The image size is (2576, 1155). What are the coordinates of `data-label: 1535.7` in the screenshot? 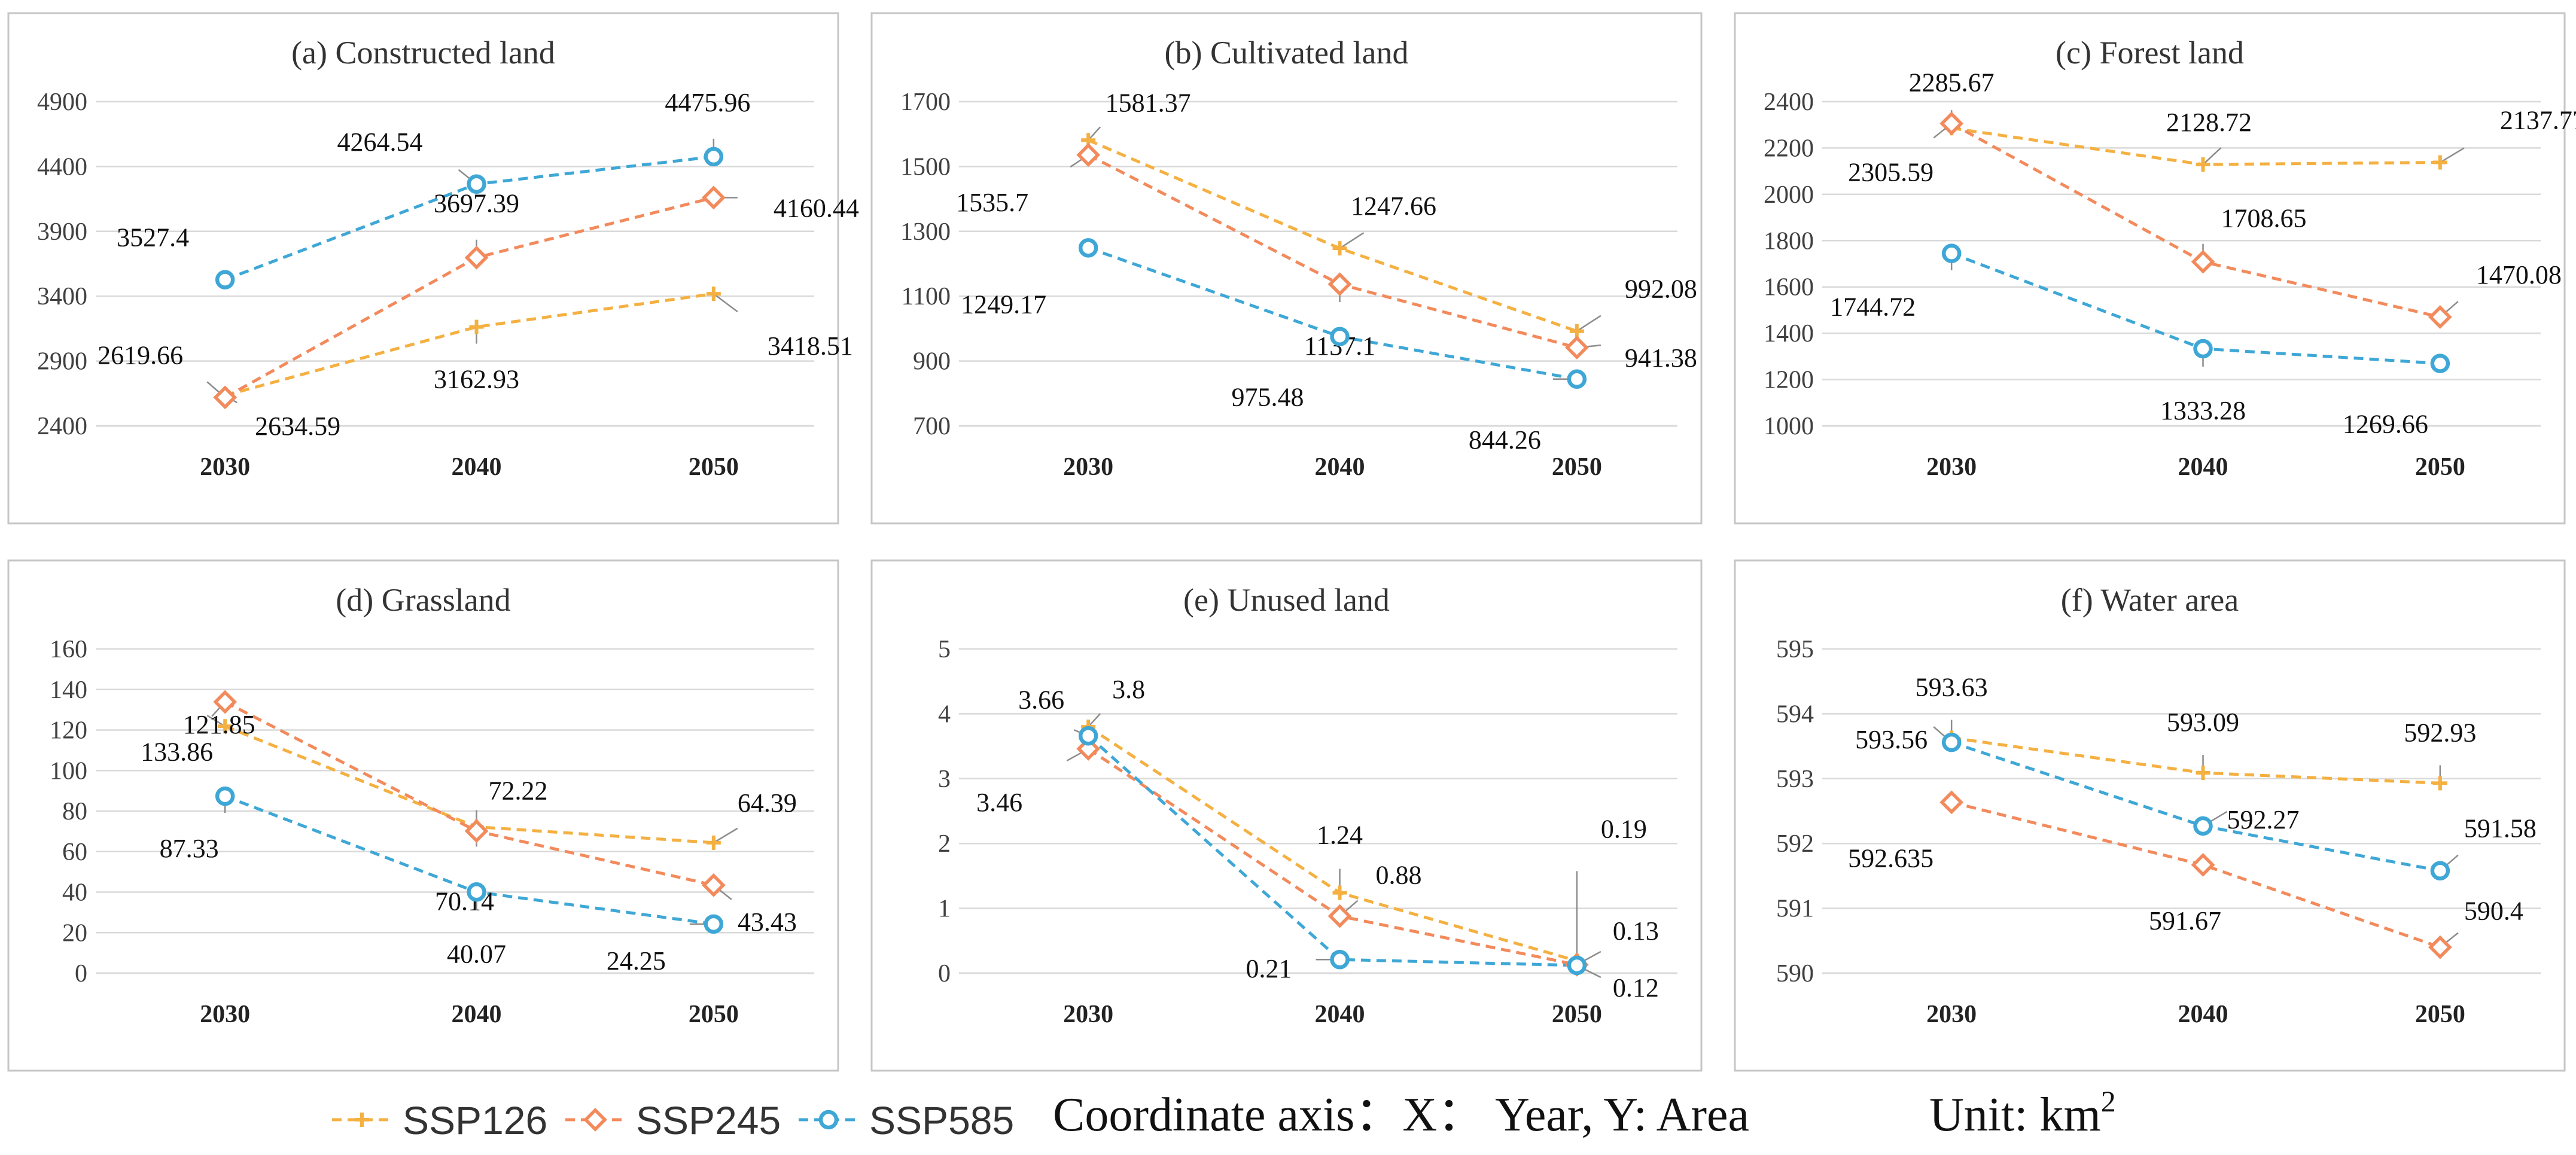 It's located at (992, 202).